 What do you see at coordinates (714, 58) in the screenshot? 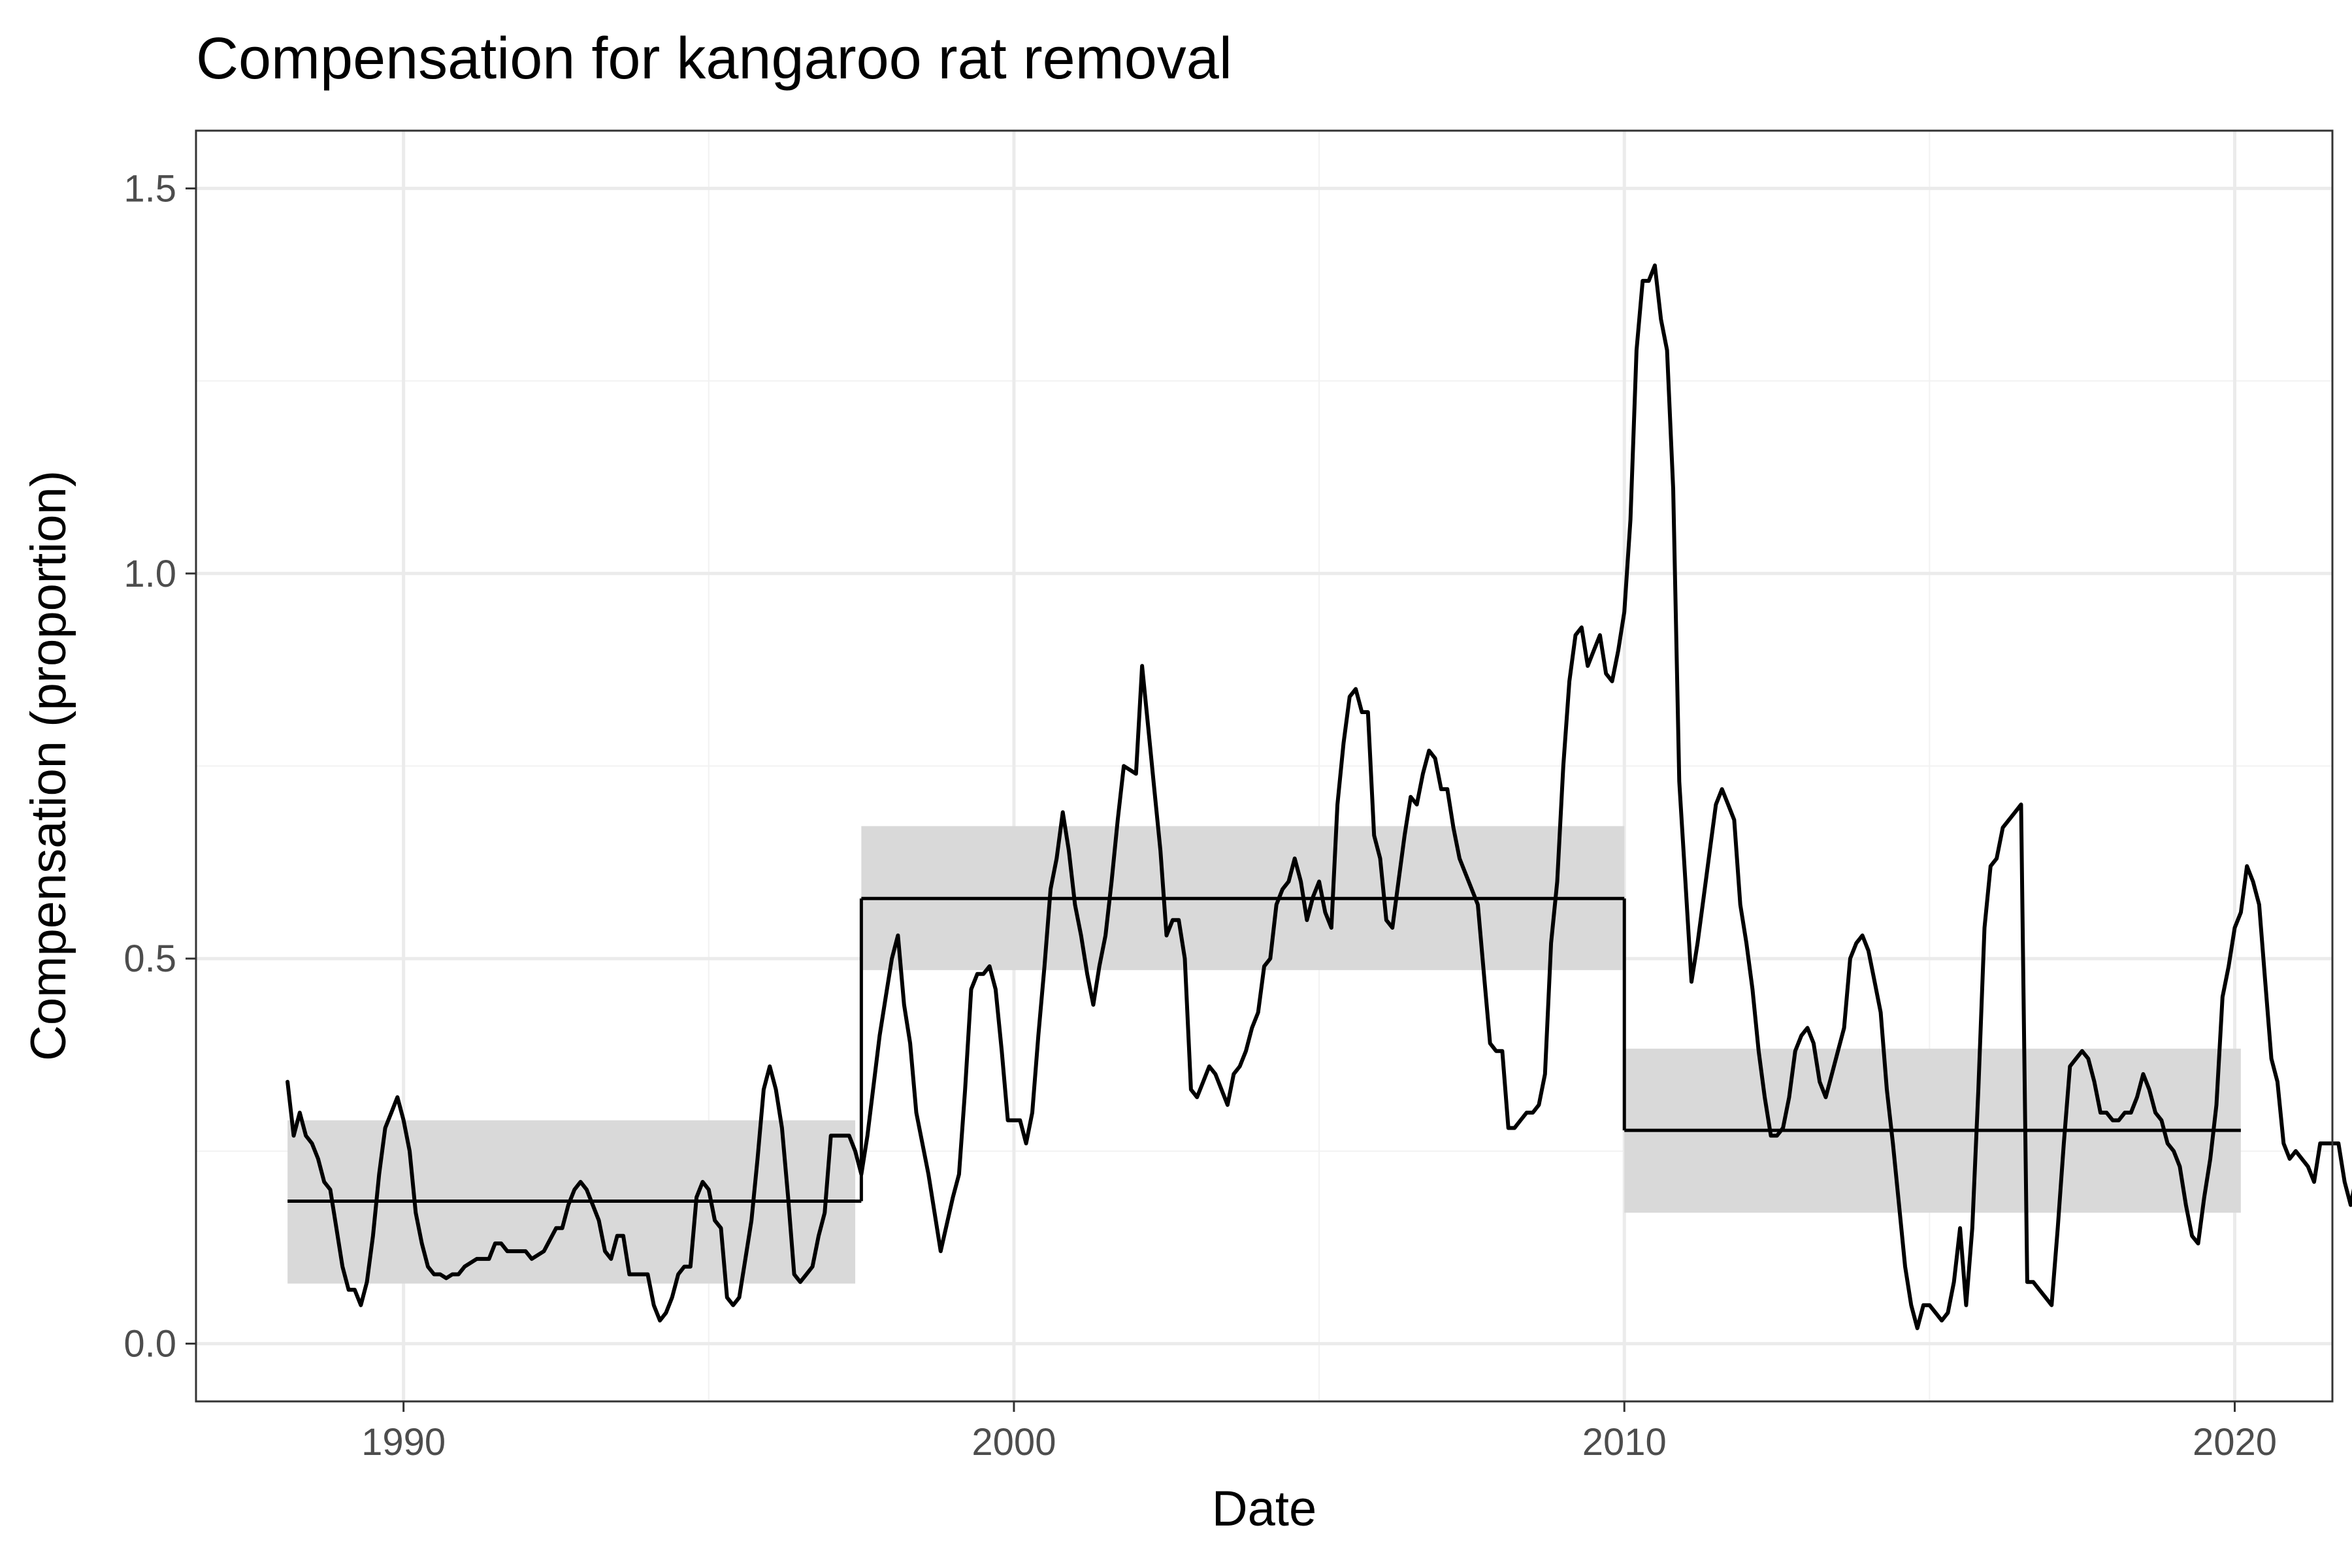
I see `chart-title: Compensation for kangaroo rat removal` at bounding box center [714, 58].